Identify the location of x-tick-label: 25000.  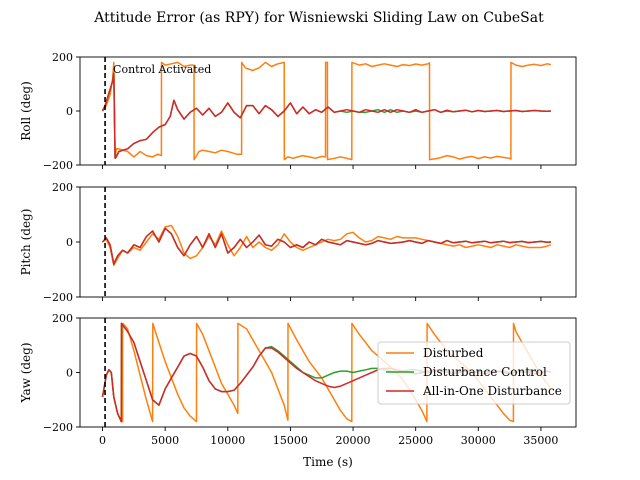
(415, 440).